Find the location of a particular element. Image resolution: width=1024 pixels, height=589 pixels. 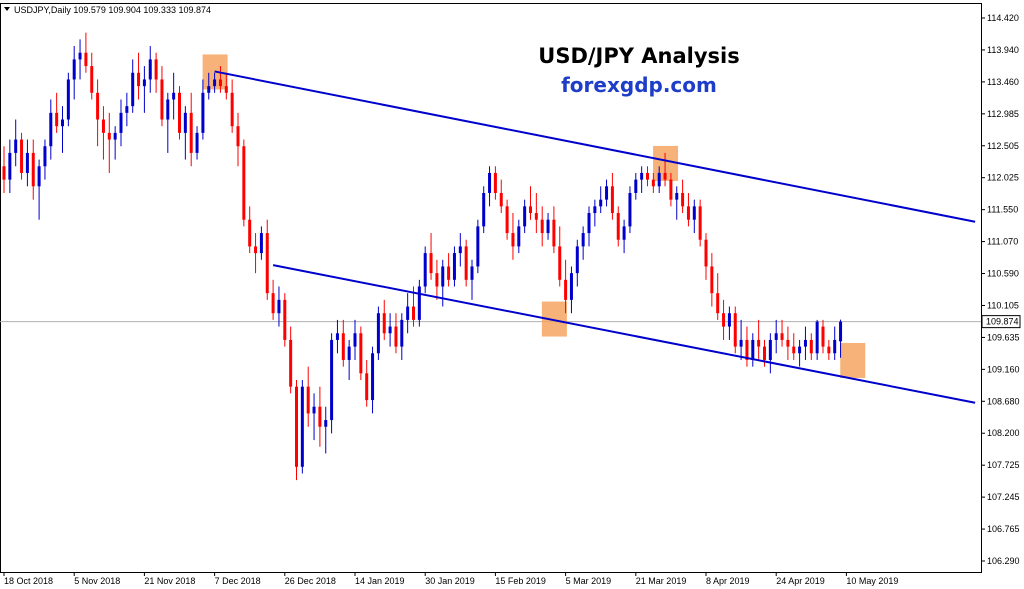

y-tick-label: 109.160 is located at coordinates (1003, 369).